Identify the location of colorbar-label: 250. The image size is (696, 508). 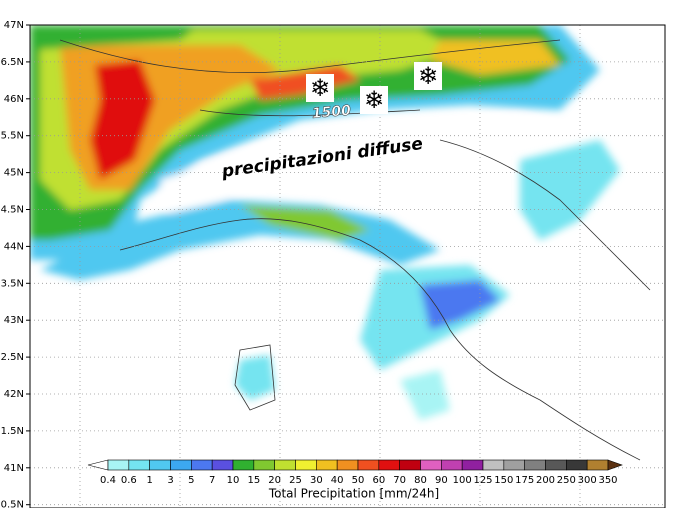
(566, 480).